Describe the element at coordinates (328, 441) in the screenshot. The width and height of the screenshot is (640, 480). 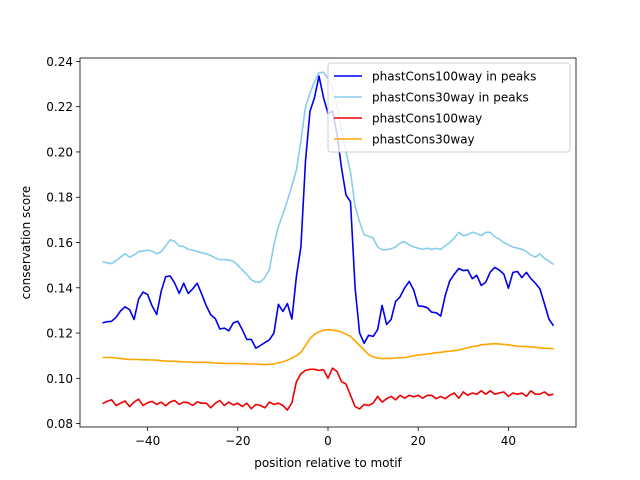
I see `x-tick-label: 0` at that location.